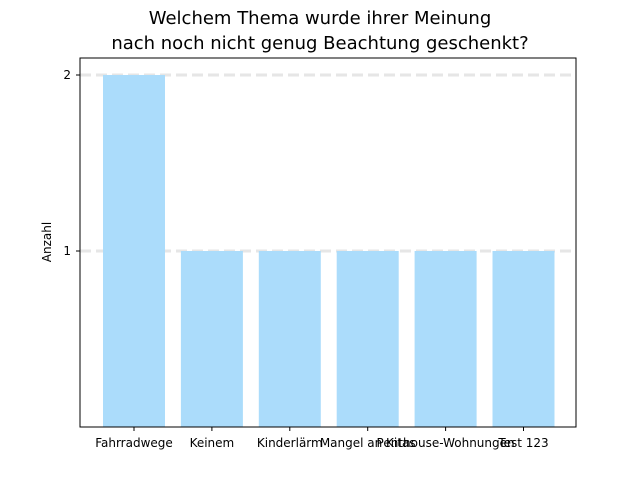 This screenshot has width=640, height=480. I want to click on x-tick-label-5: Test 123, so click(522, 443).